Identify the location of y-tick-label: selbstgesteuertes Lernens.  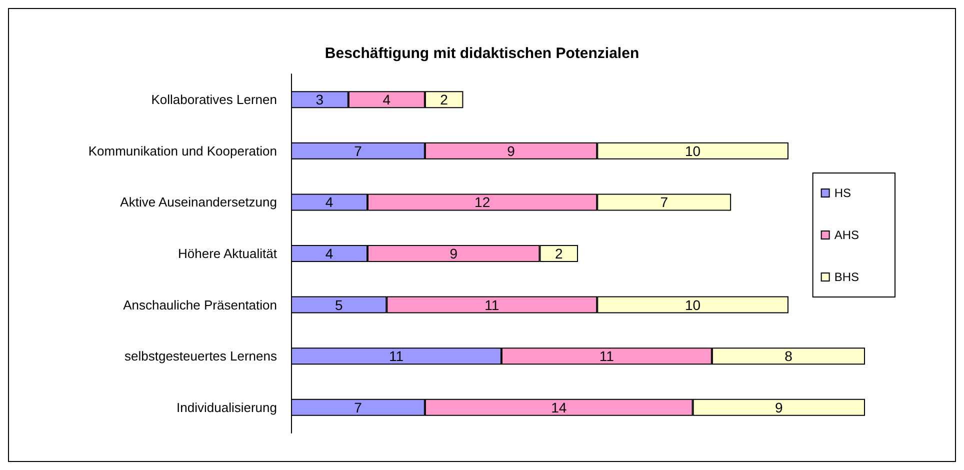
(201, 356).